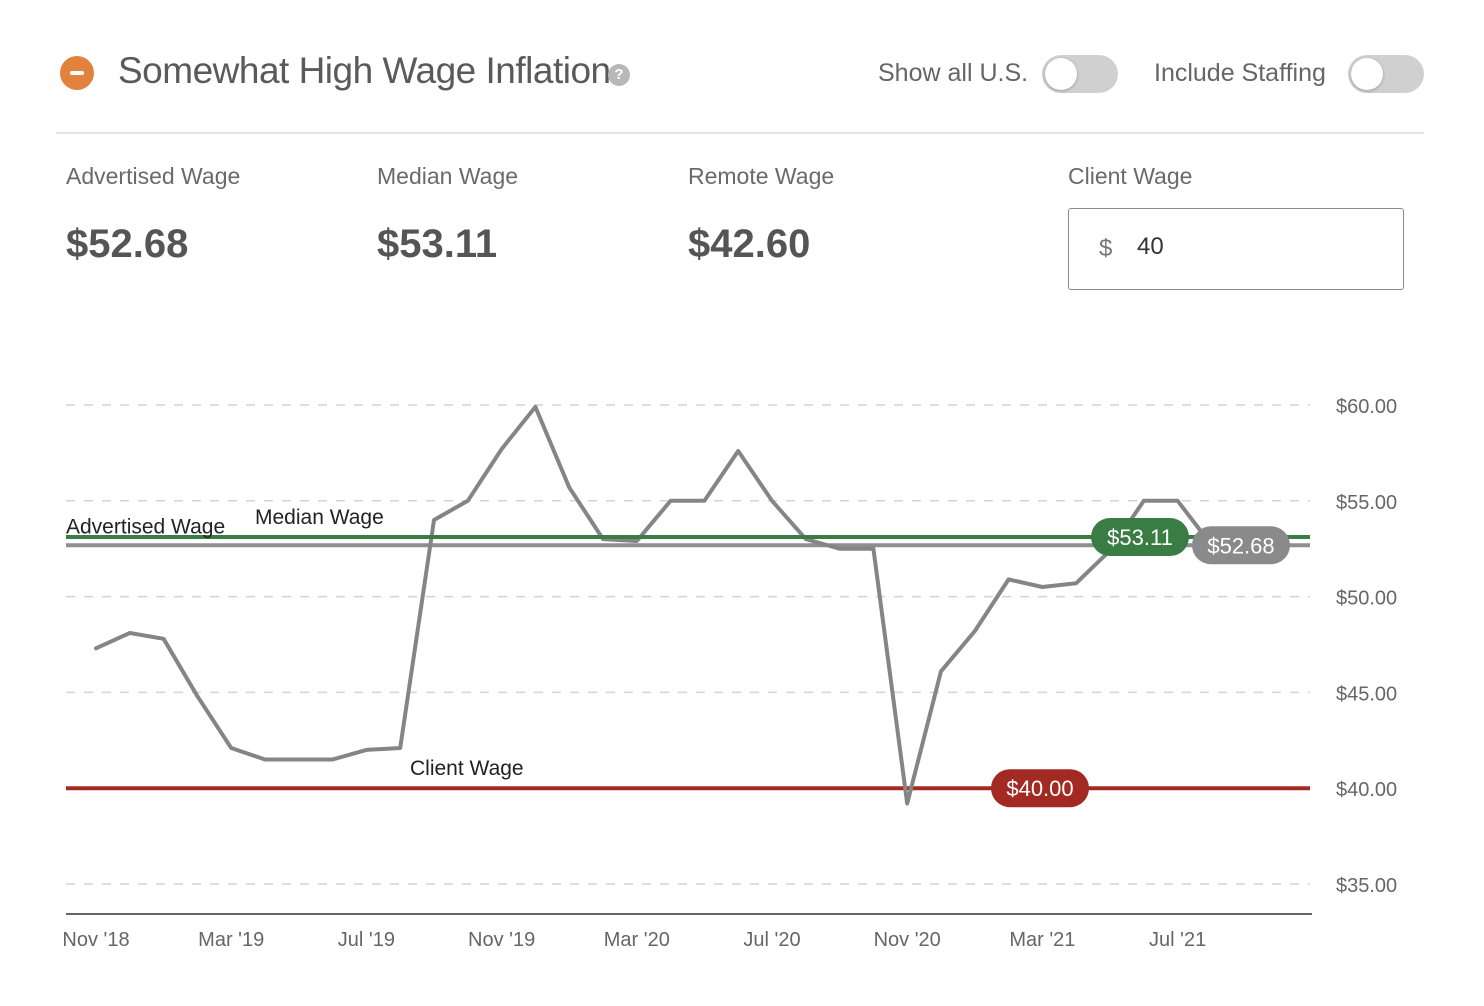 The image size is (1484, 1006). What do you see at coordinates (953, 73) in the screenshot?
I see `show-all-us-label: Show all U.S.` at bounding box center [953, 73].